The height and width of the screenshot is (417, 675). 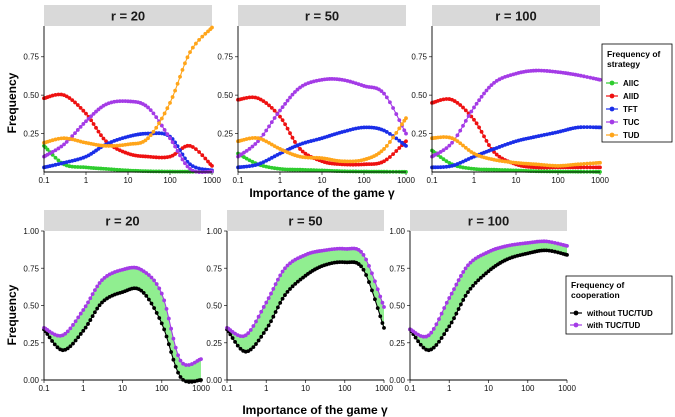 I want to click on legend-label: TFT, so click(x=630, y=109).